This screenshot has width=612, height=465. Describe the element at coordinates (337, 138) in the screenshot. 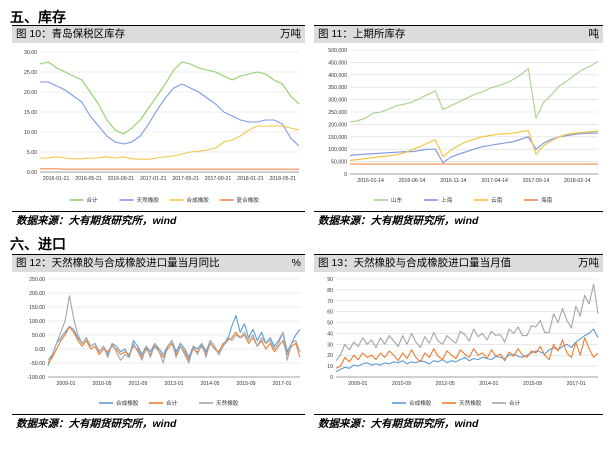

I see `y-tick-label: 150,000` at that location.